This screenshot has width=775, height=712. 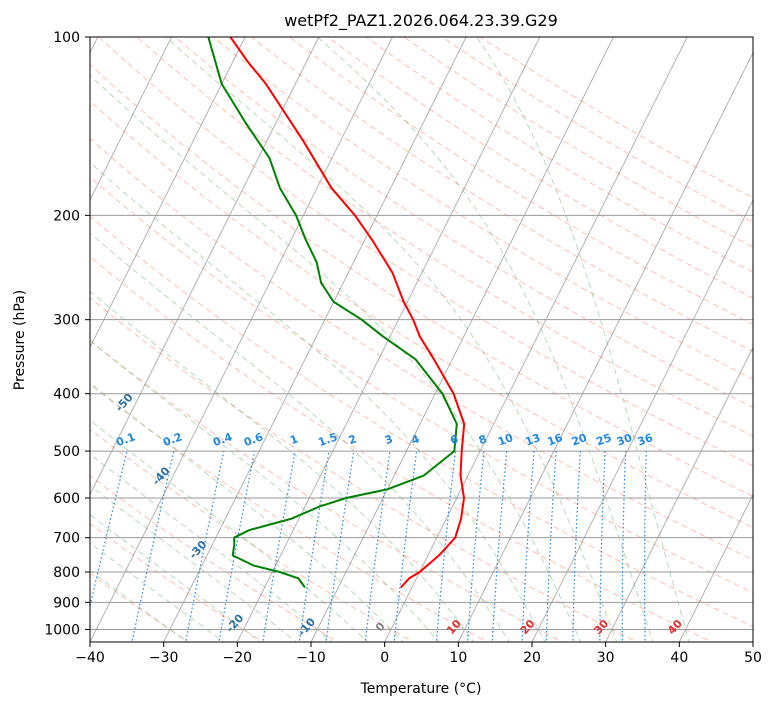 I want to click on isotherm-label: 0, so click(x=380, y=627).